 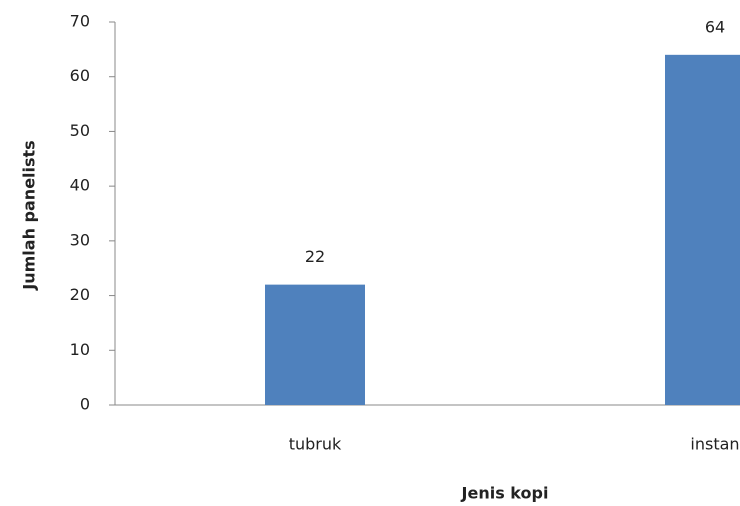 I want to click on x-tick-label: instan, so click(x=714, y=444).